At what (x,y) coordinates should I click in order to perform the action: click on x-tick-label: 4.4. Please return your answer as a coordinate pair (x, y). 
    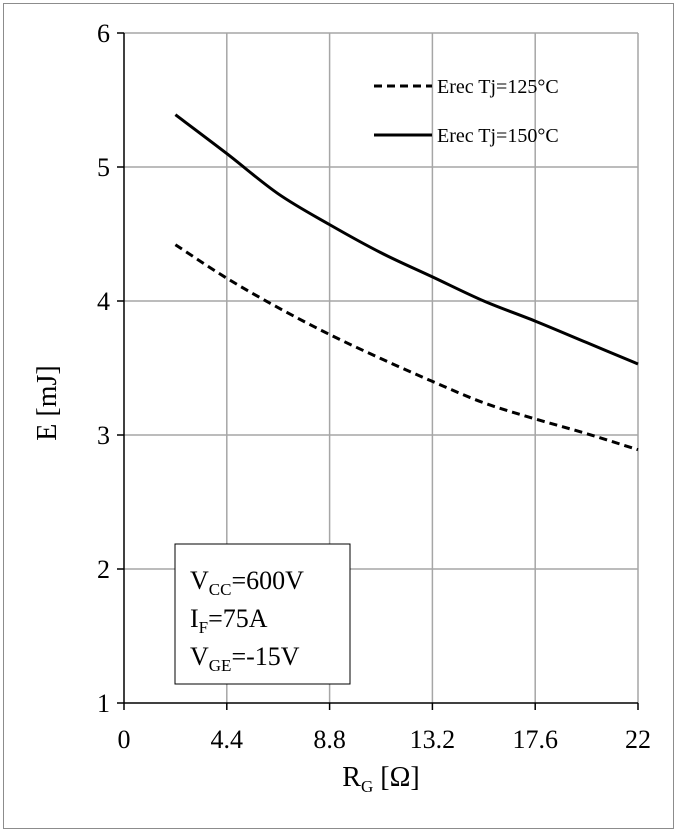
    Looking at the image, I should click on (227, 739).